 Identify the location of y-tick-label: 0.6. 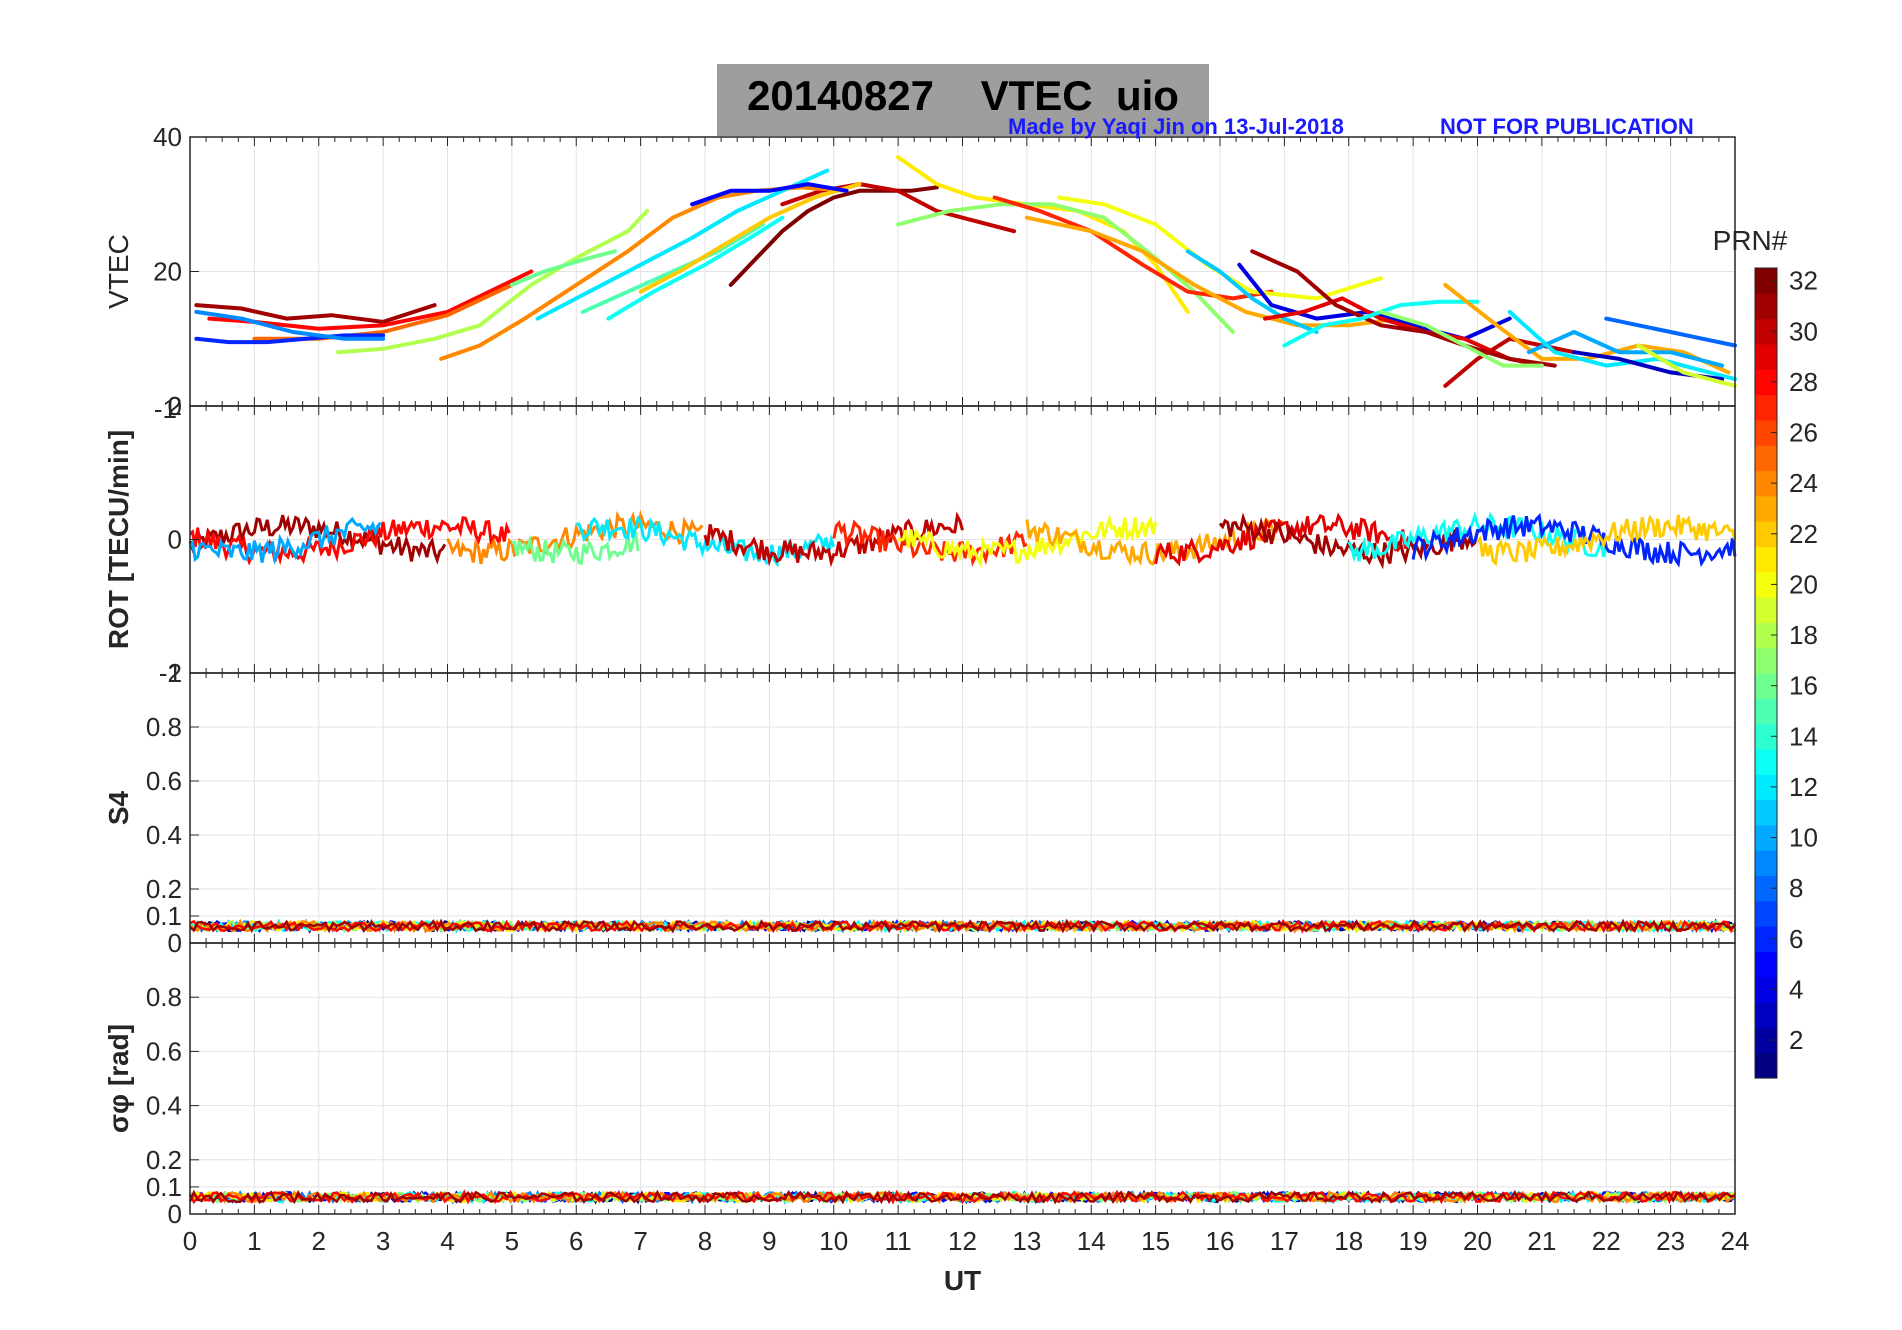
(164, 1051).